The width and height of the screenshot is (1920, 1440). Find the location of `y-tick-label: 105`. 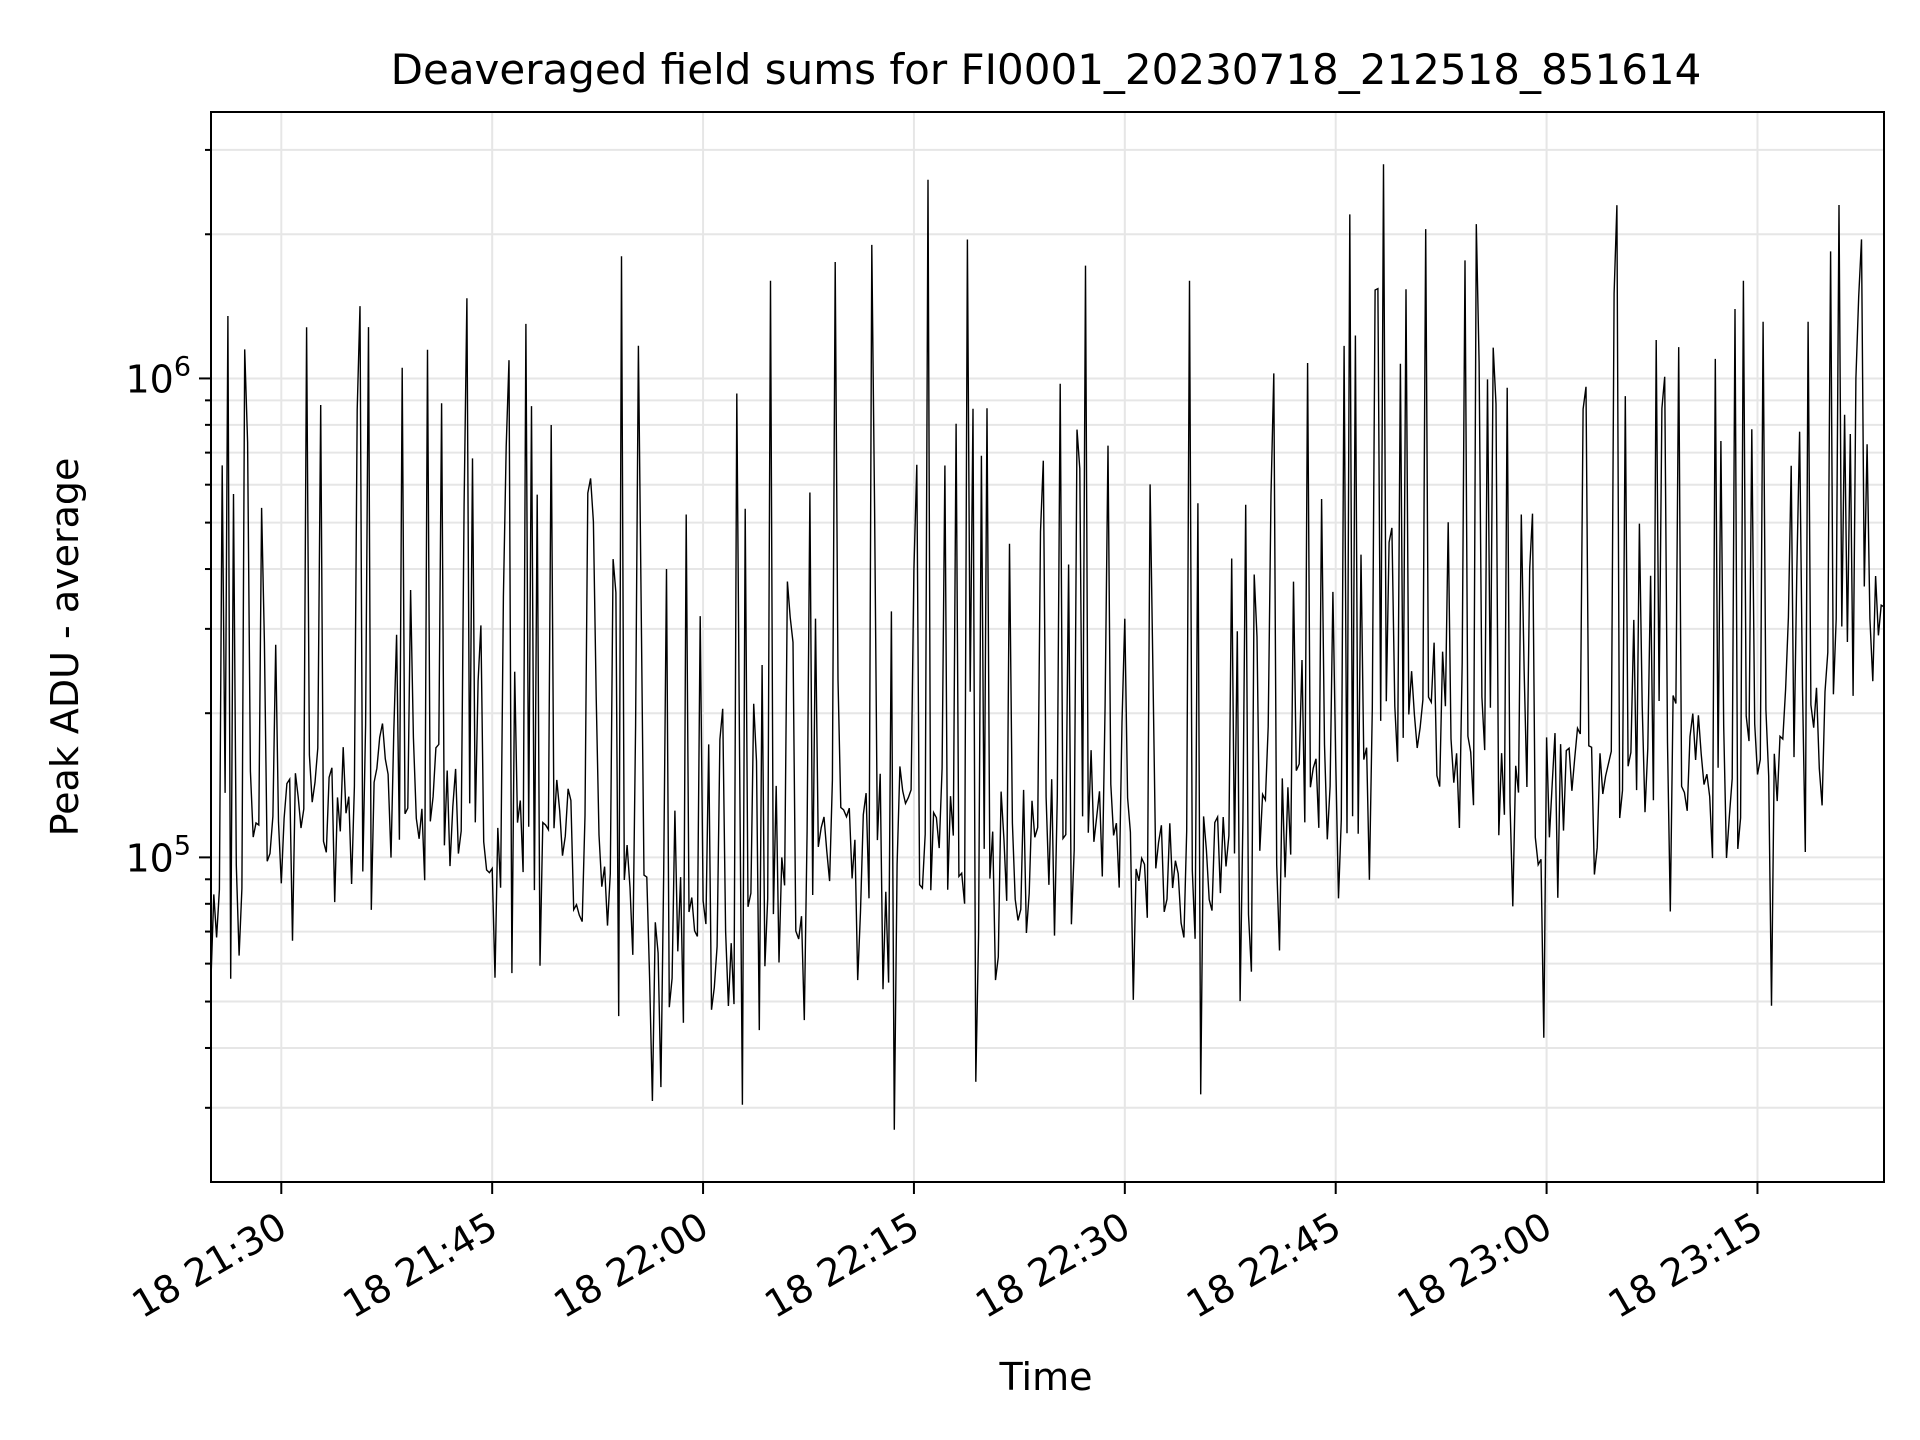

y-tick-label: 105 is located at coordinates (158, 855).